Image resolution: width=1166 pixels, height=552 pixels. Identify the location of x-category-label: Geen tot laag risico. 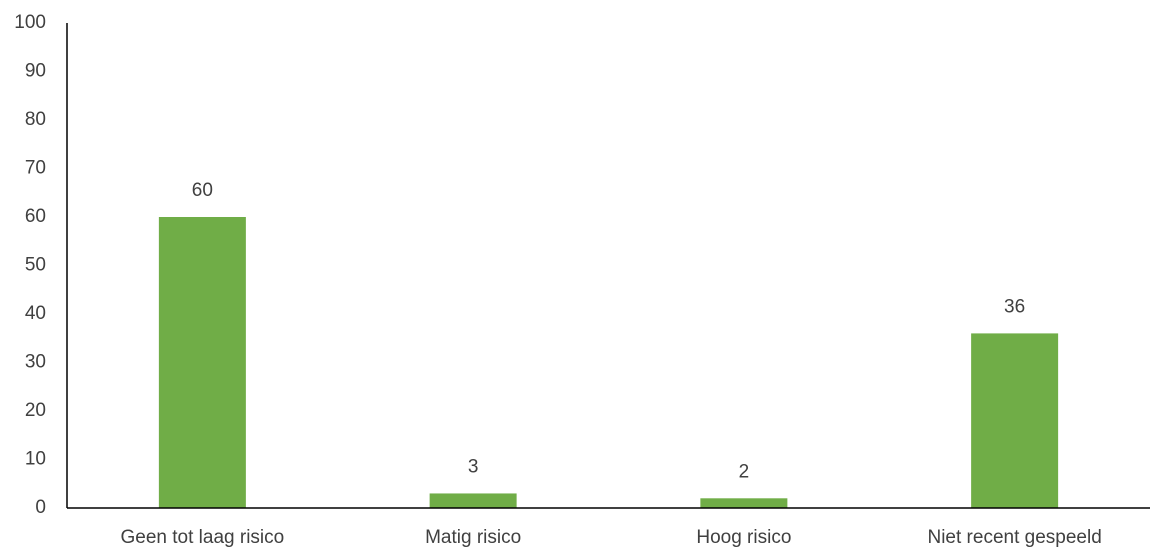
(203, 537).